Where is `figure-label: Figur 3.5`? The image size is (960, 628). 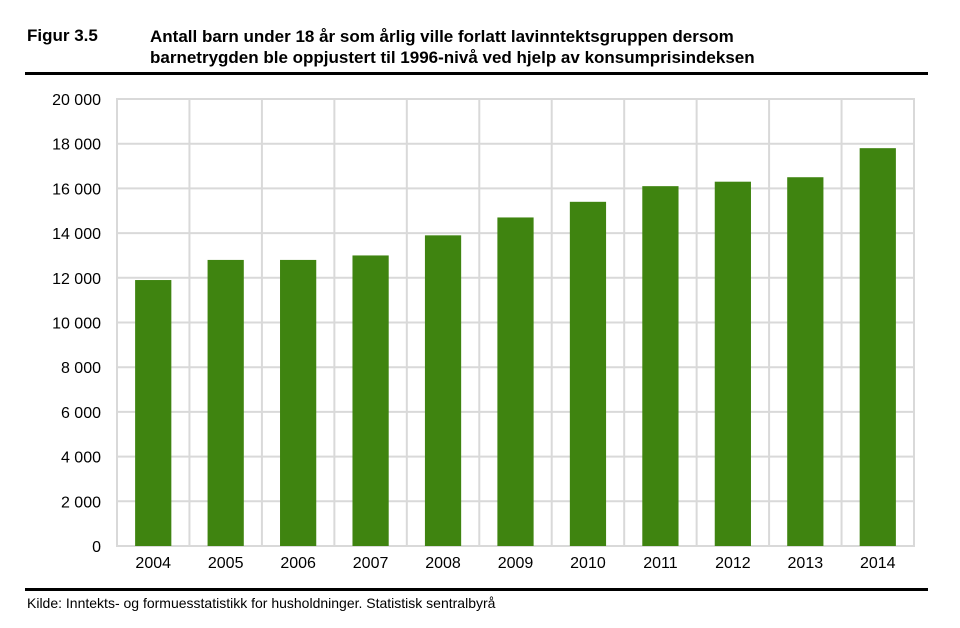
figure-label: Figur 3.5 is located at coordinates (62, 35).